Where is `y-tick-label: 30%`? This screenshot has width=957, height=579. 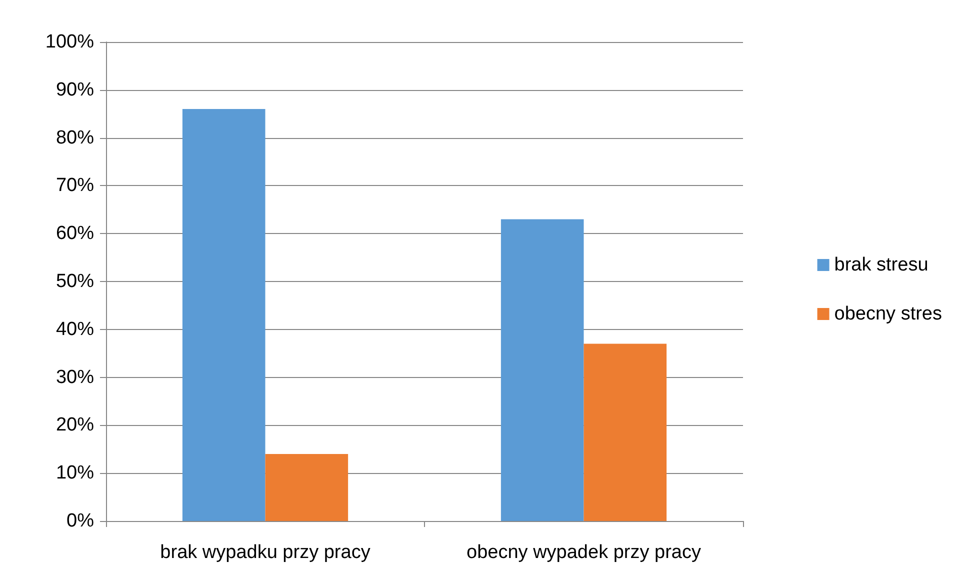 y-tick-label: 30% is located at coordinates (75, 377).